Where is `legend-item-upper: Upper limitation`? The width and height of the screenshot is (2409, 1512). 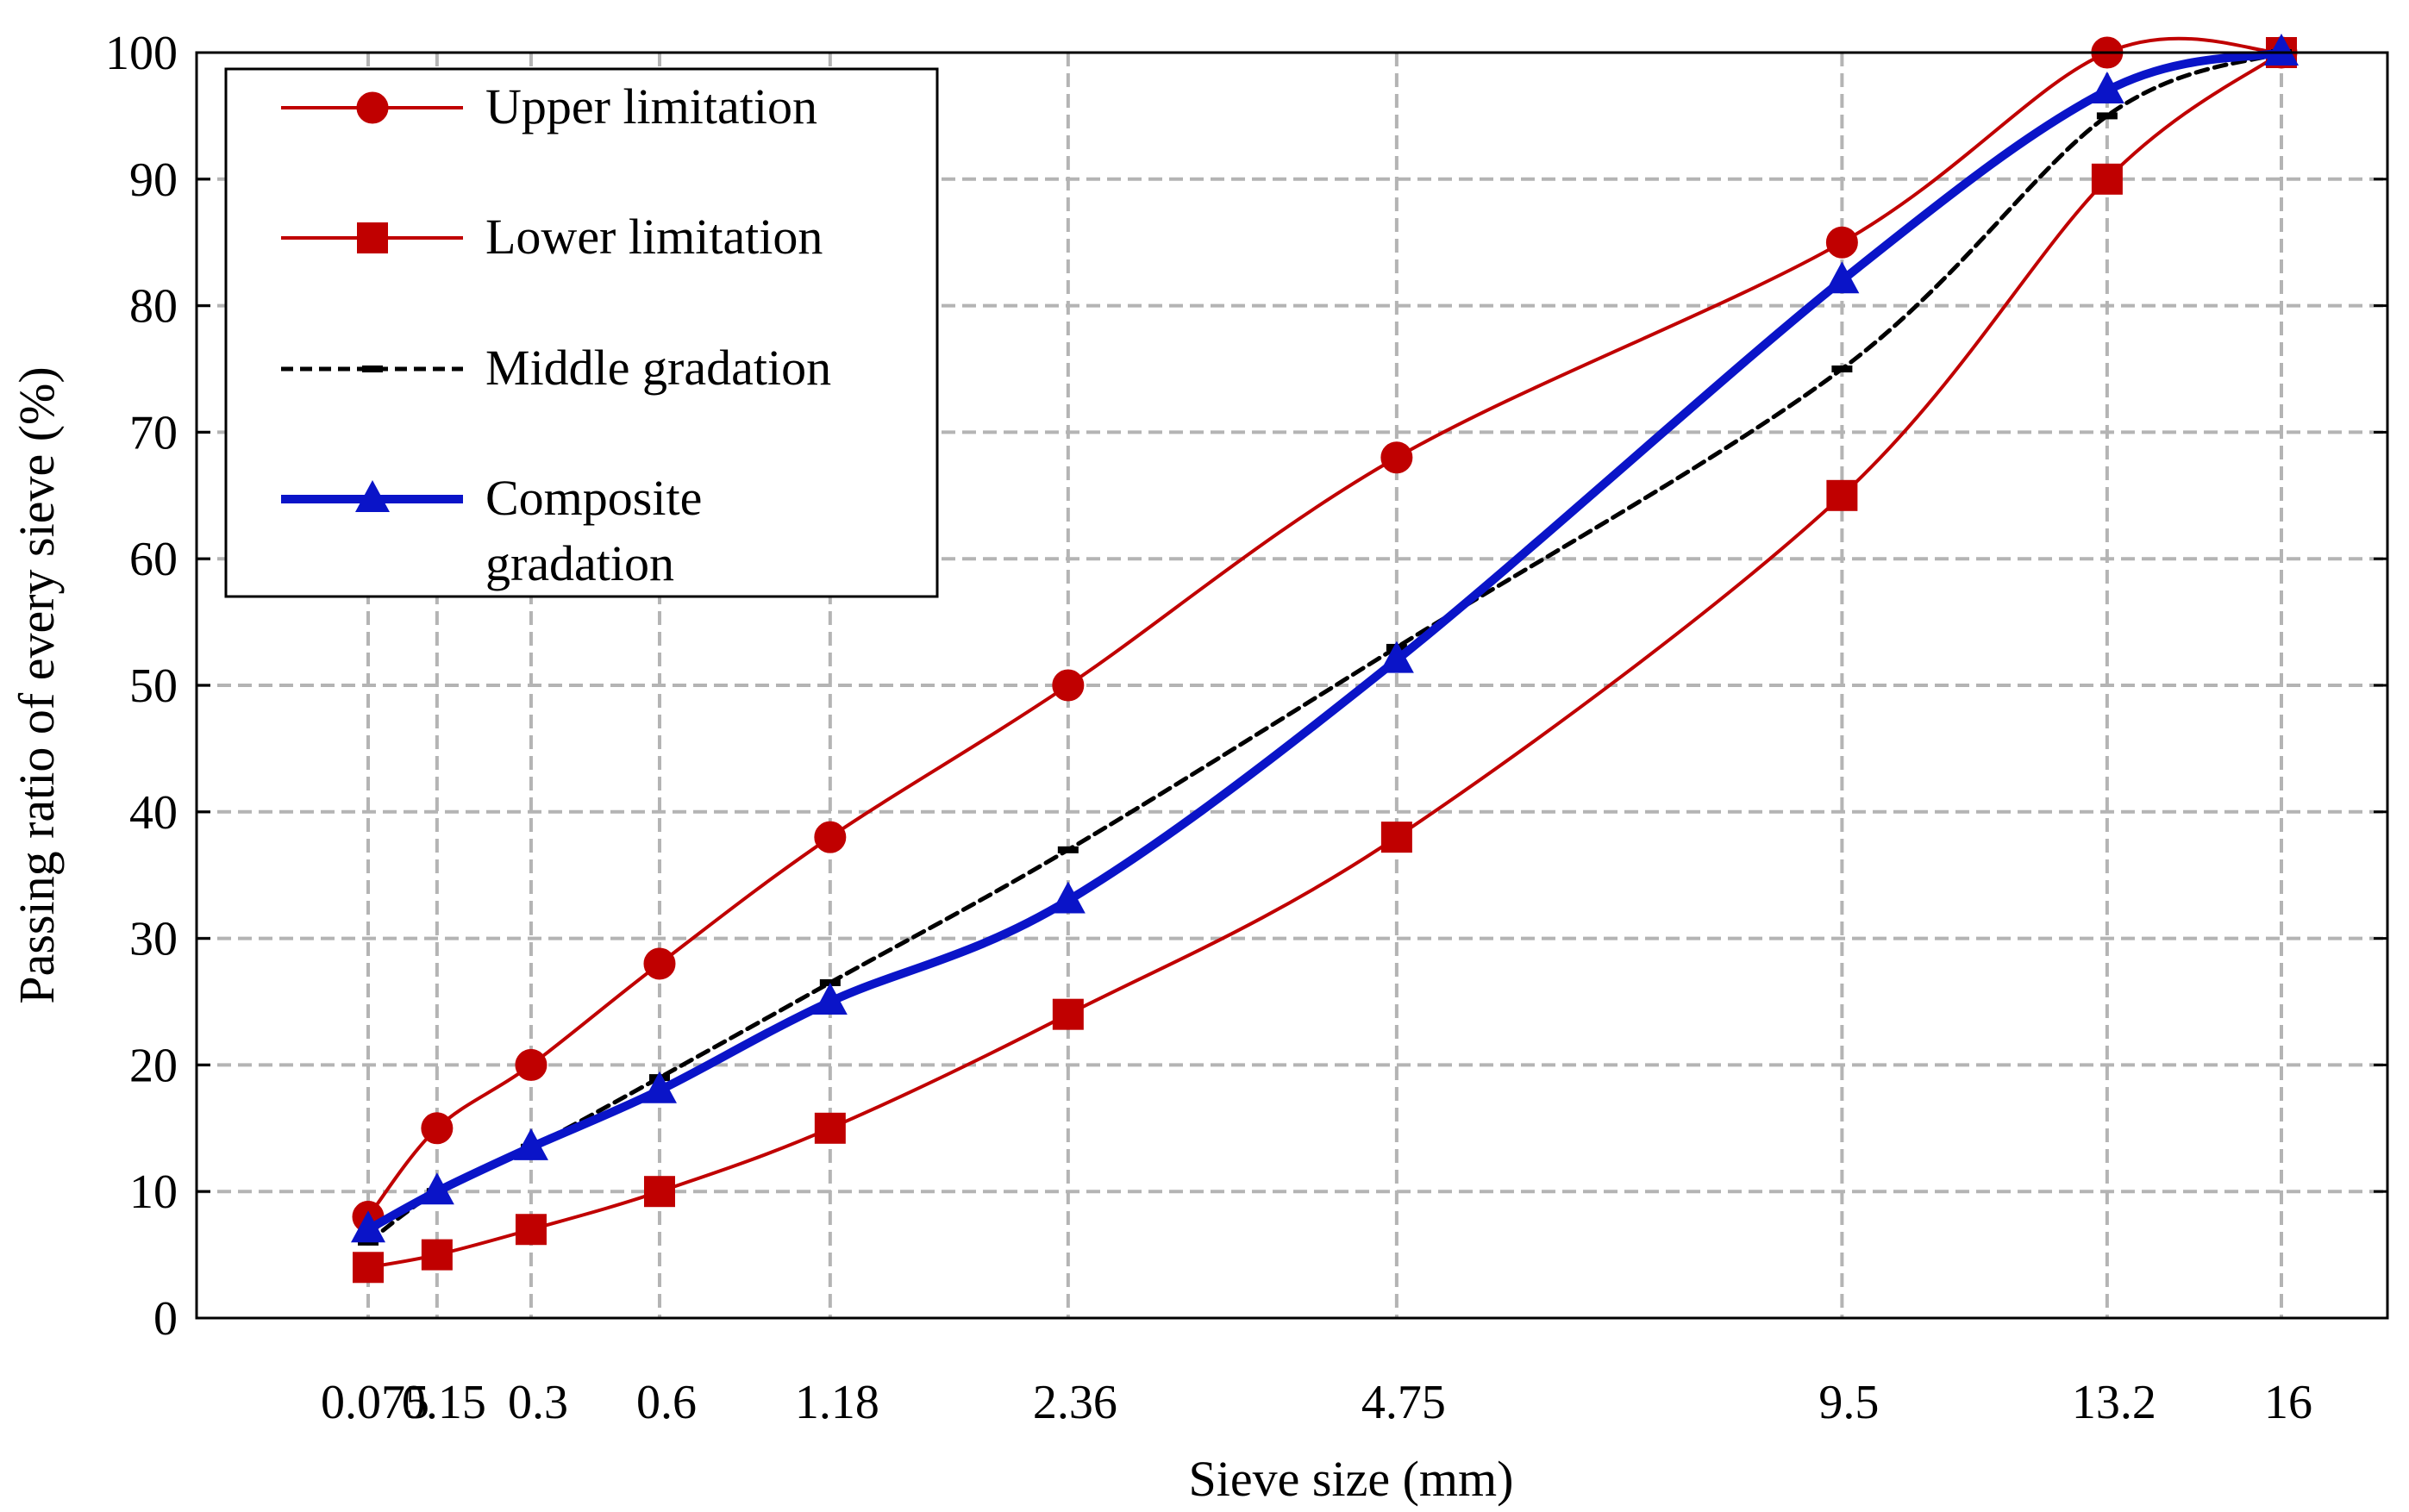 legend-item-upper: Upper limitation is located at coordinates (549, 106).